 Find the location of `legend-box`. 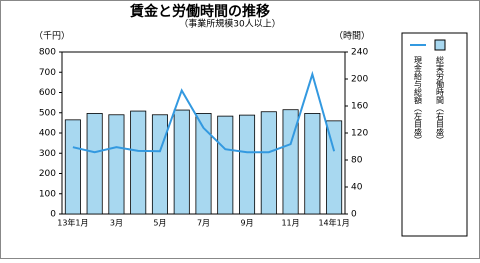

legend-box is located at coordinates (434, 134).